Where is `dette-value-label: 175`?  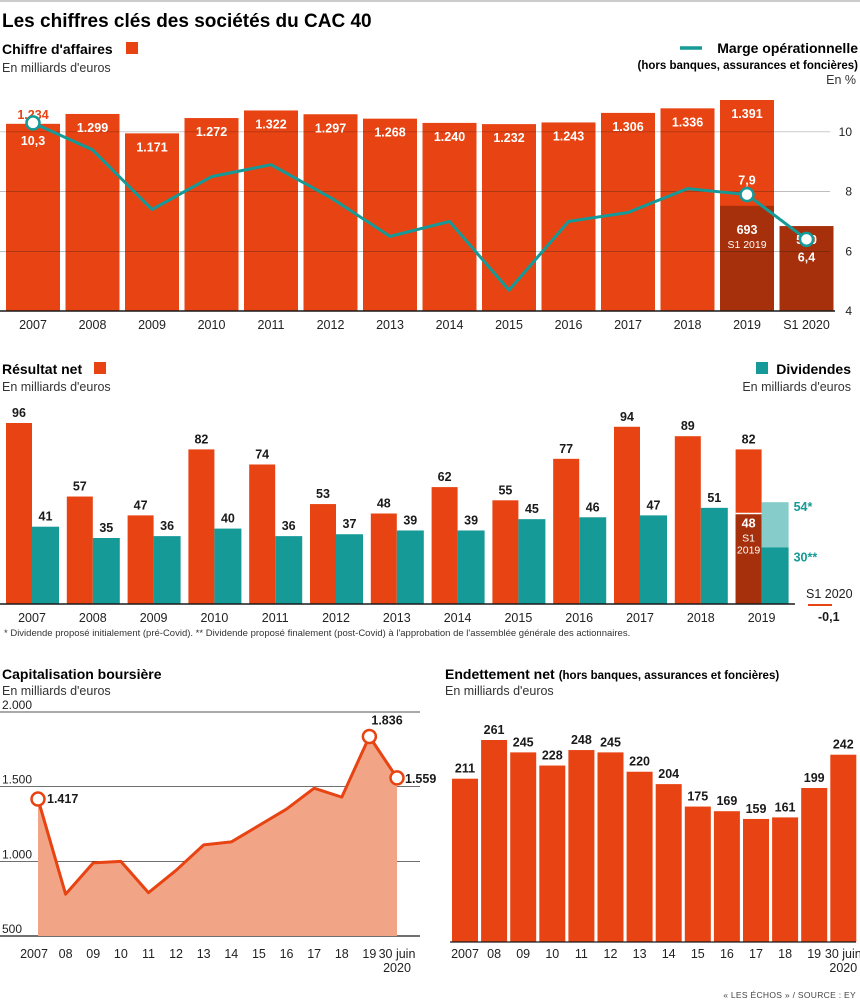
dette-value-label: 175 is located at coordinates (697, 797).